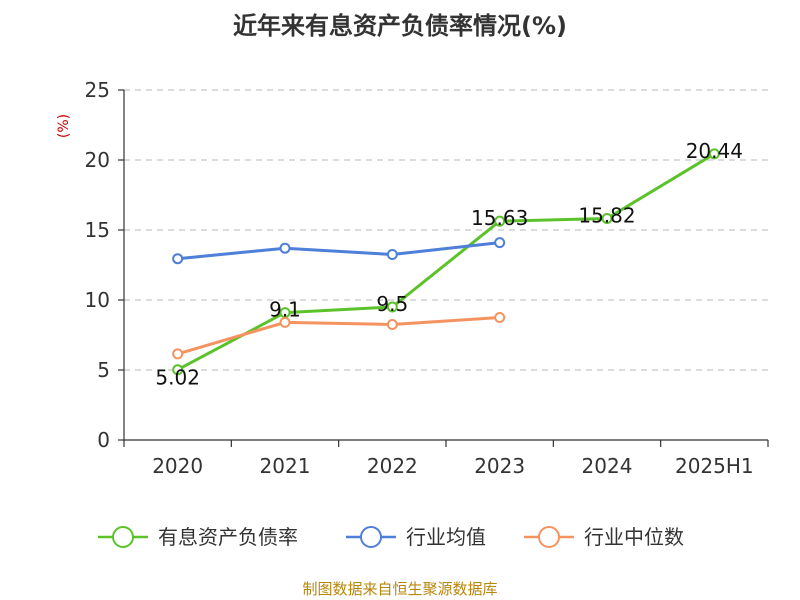 The image size is (800, 600). I want to click on y-axis-label: (%), so click(64, 126).